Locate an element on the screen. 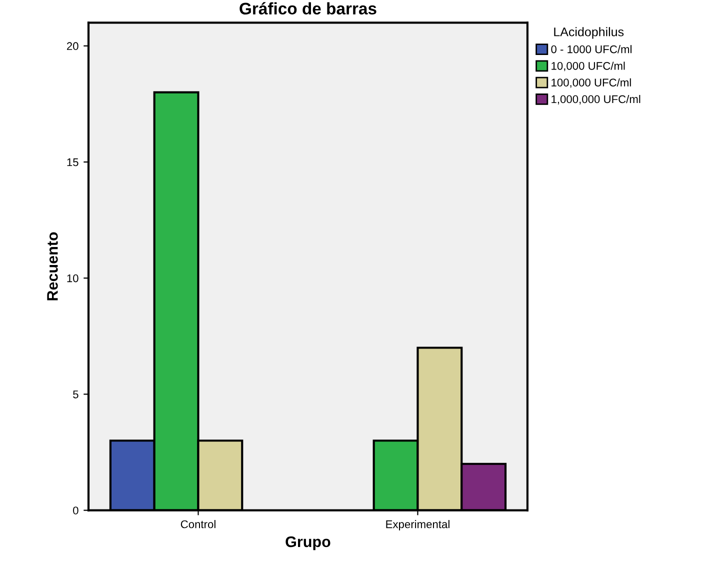 This screenshot has height=567, width=708. legend-label: 1,000,000 UFC/ml is located at coordinates (596, 99).